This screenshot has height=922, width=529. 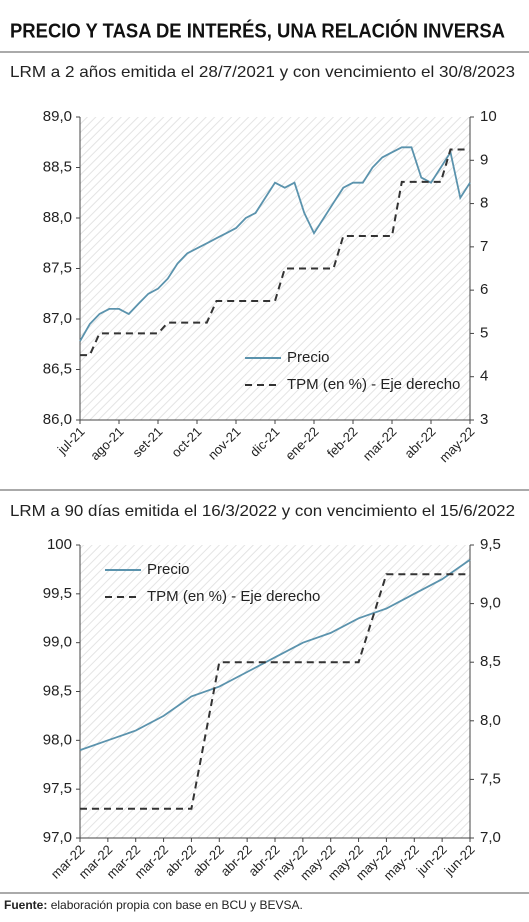 I want to click on y2-tick-label: 4, so click(x=484, y=376).